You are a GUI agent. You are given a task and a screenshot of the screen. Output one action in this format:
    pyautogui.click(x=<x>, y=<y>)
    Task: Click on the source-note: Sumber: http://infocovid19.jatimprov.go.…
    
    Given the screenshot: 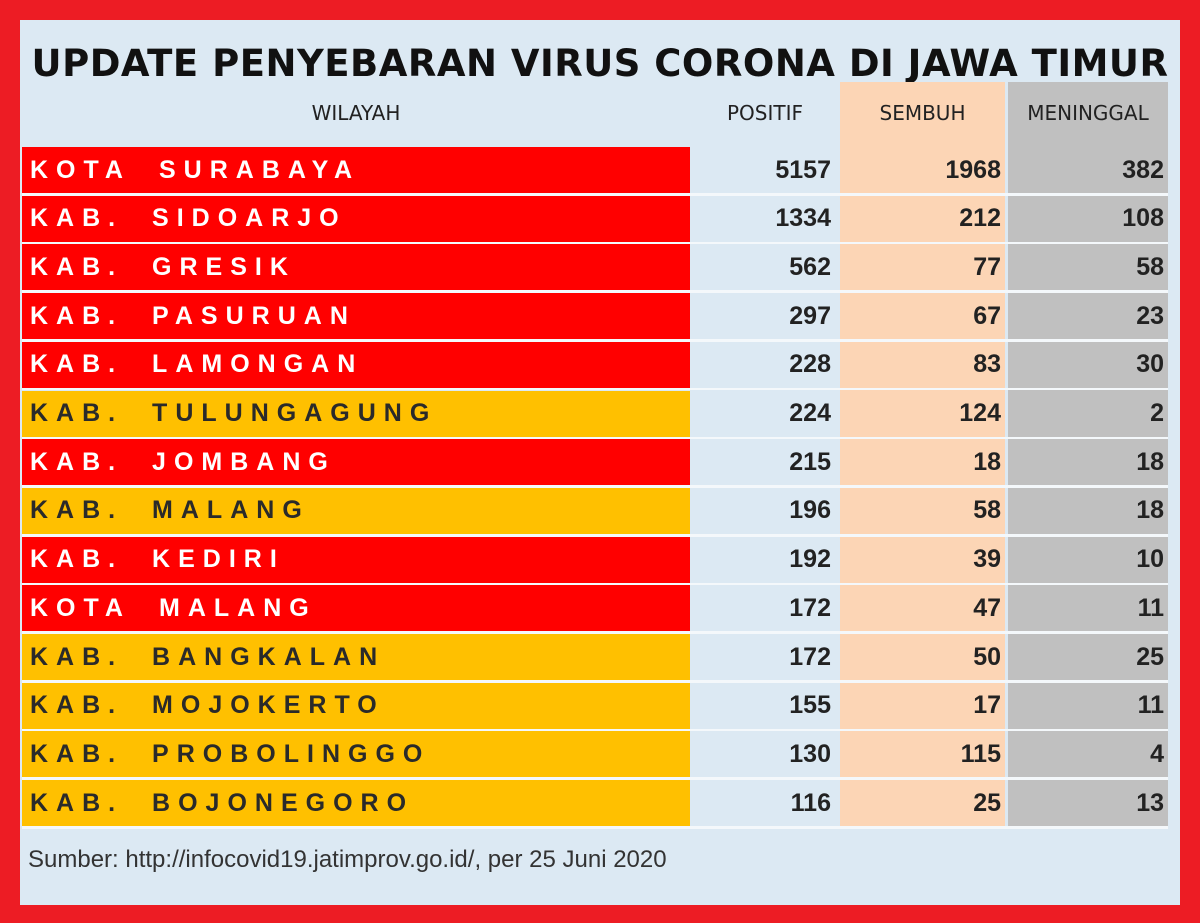 What is the action you would take?
    pyautogui.click(x=347, y=859)
    